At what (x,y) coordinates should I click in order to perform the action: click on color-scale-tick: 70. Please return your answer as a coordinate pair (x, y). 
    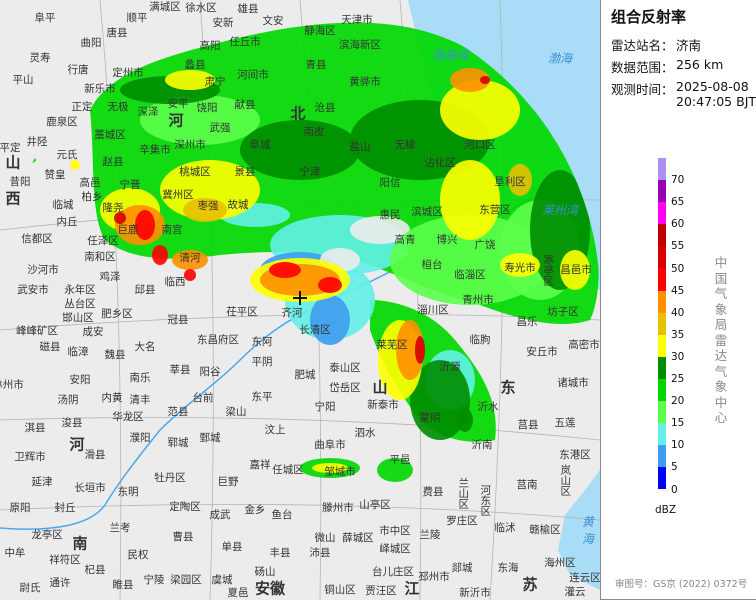
    Looking at the image, I should click on (678, 180).